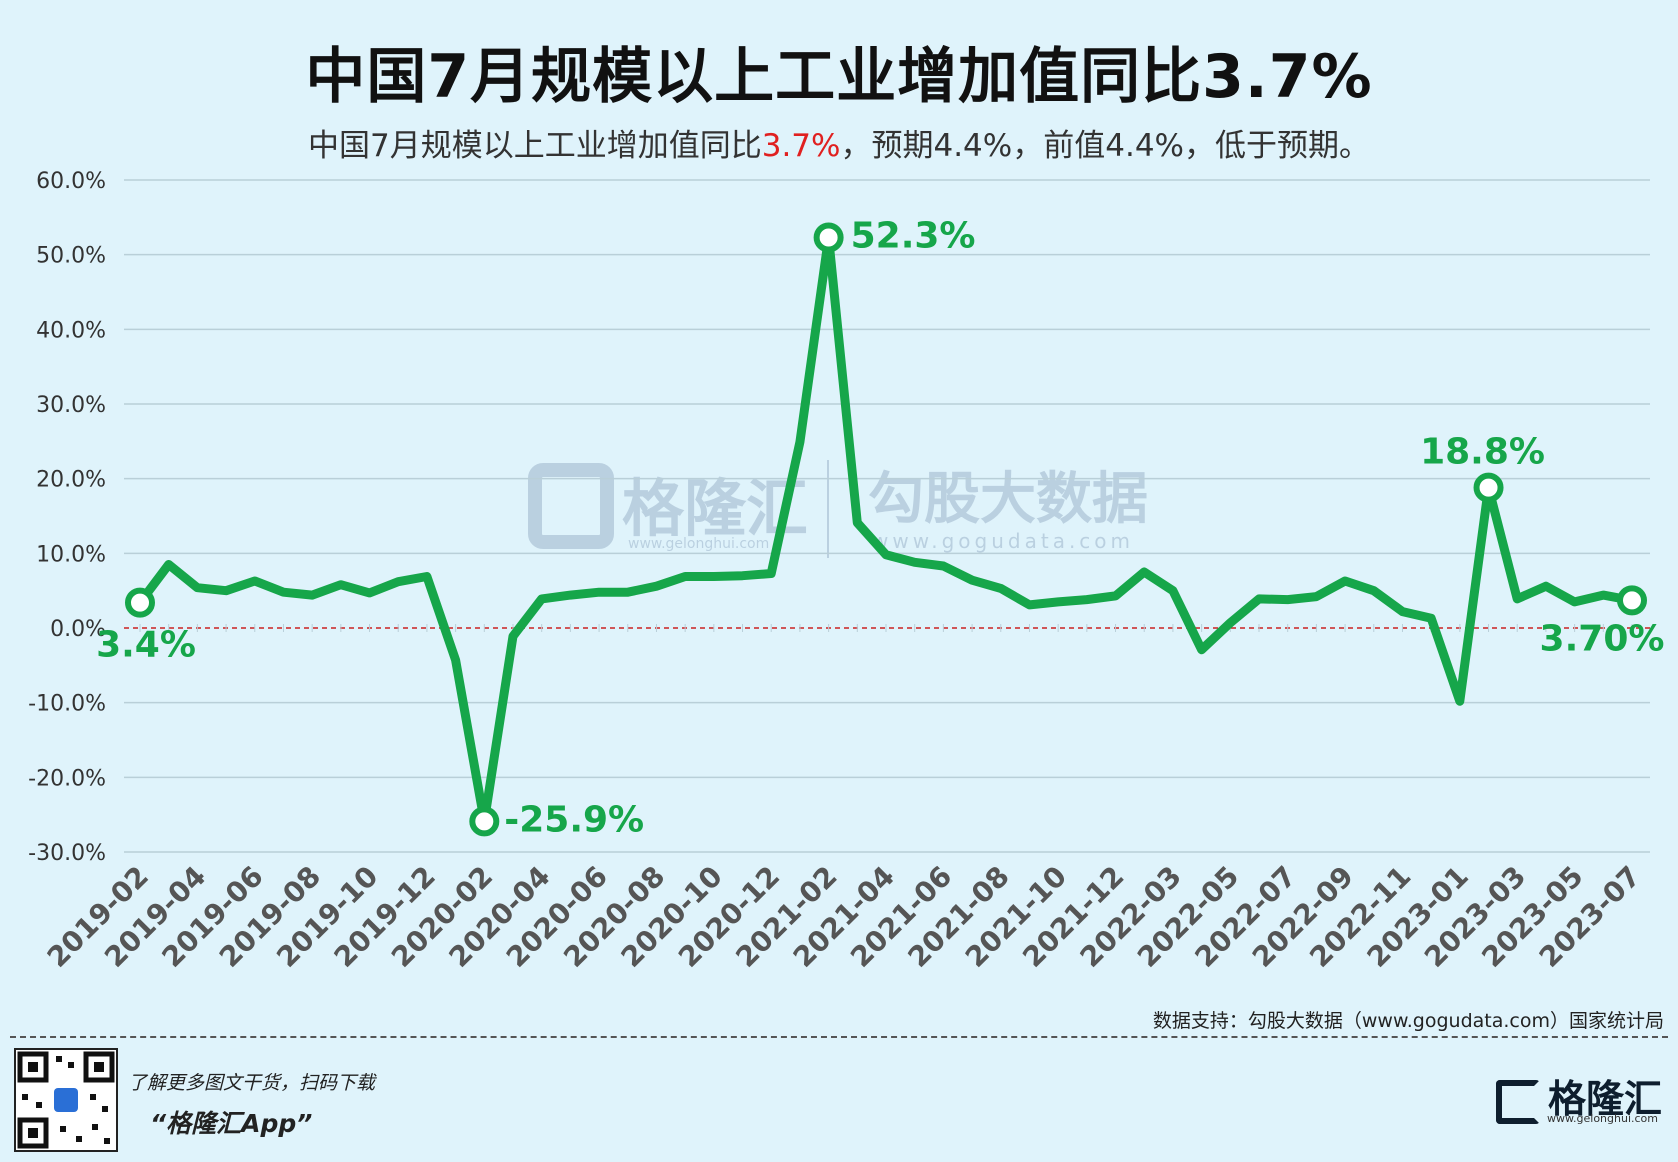  What do you see at coordinates (801, 146) in the screenshot?
I see `subtitle-highlight-value: 3.7%` at bounding box center [801, 146].